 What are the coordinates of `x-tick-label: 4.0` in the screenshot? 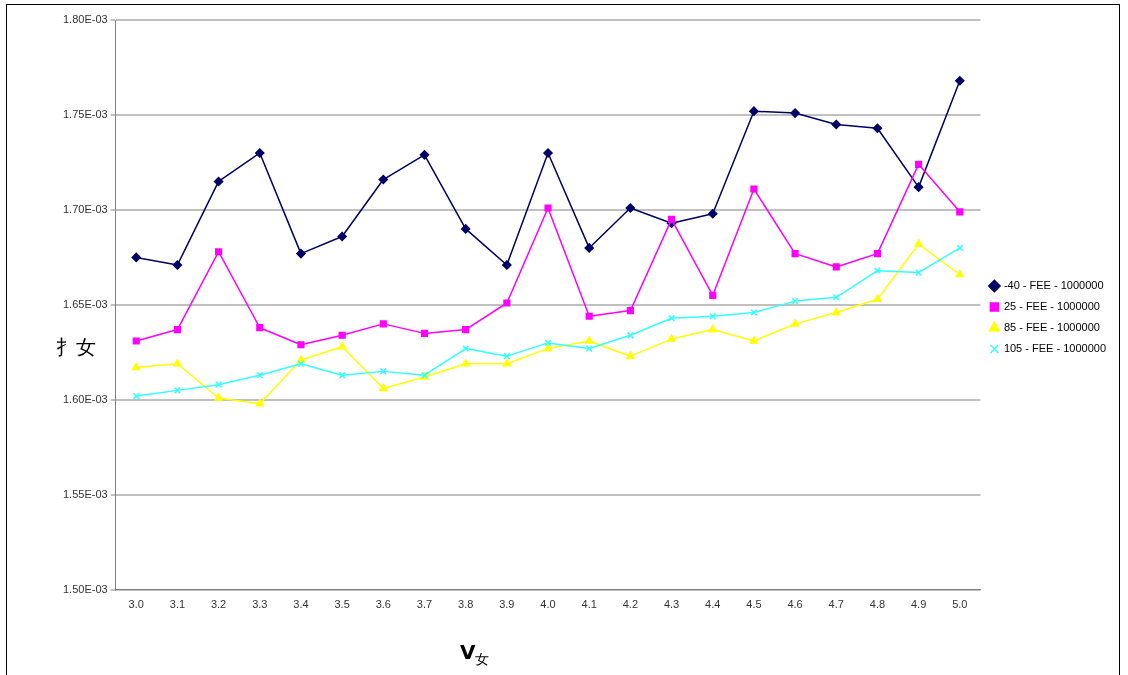 It's located at (548, 604).